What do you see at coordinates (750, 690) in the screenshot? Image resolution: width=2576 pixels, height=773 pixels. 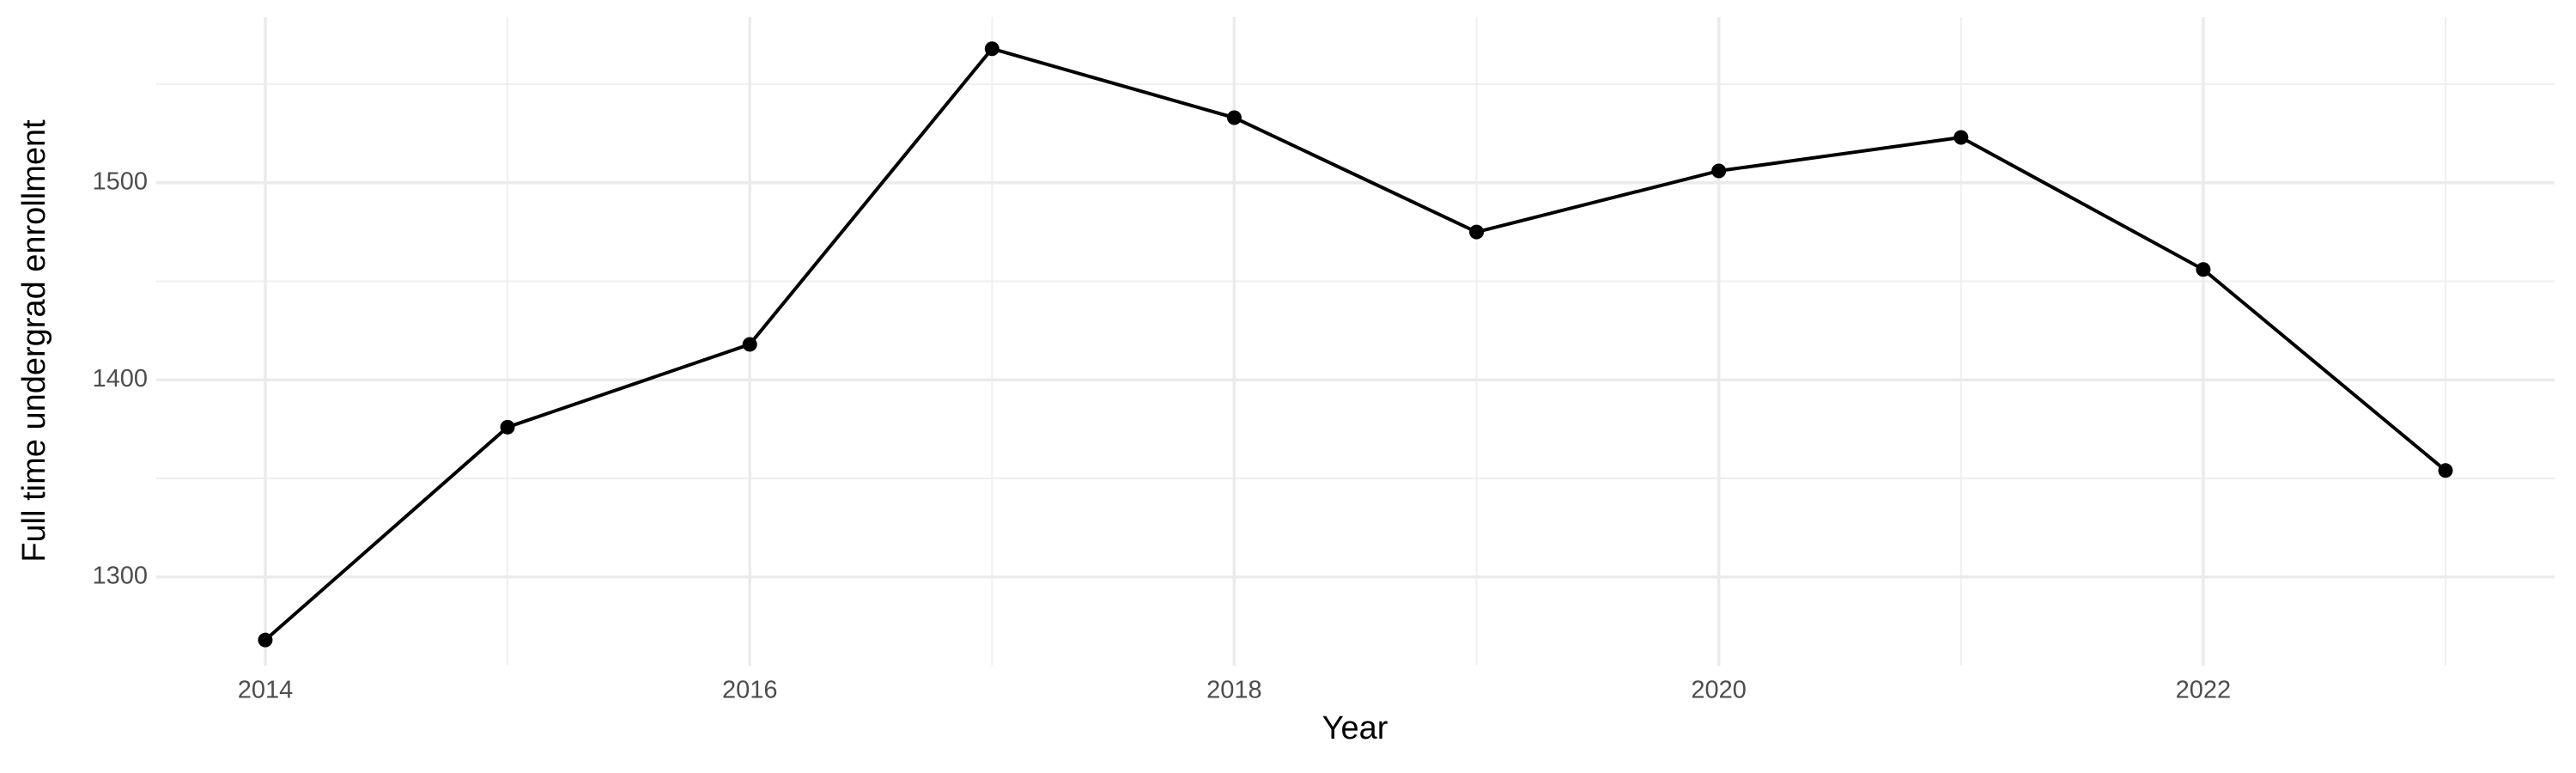 I see `x-tick-label: 2016` at bounding box center [750, 690].